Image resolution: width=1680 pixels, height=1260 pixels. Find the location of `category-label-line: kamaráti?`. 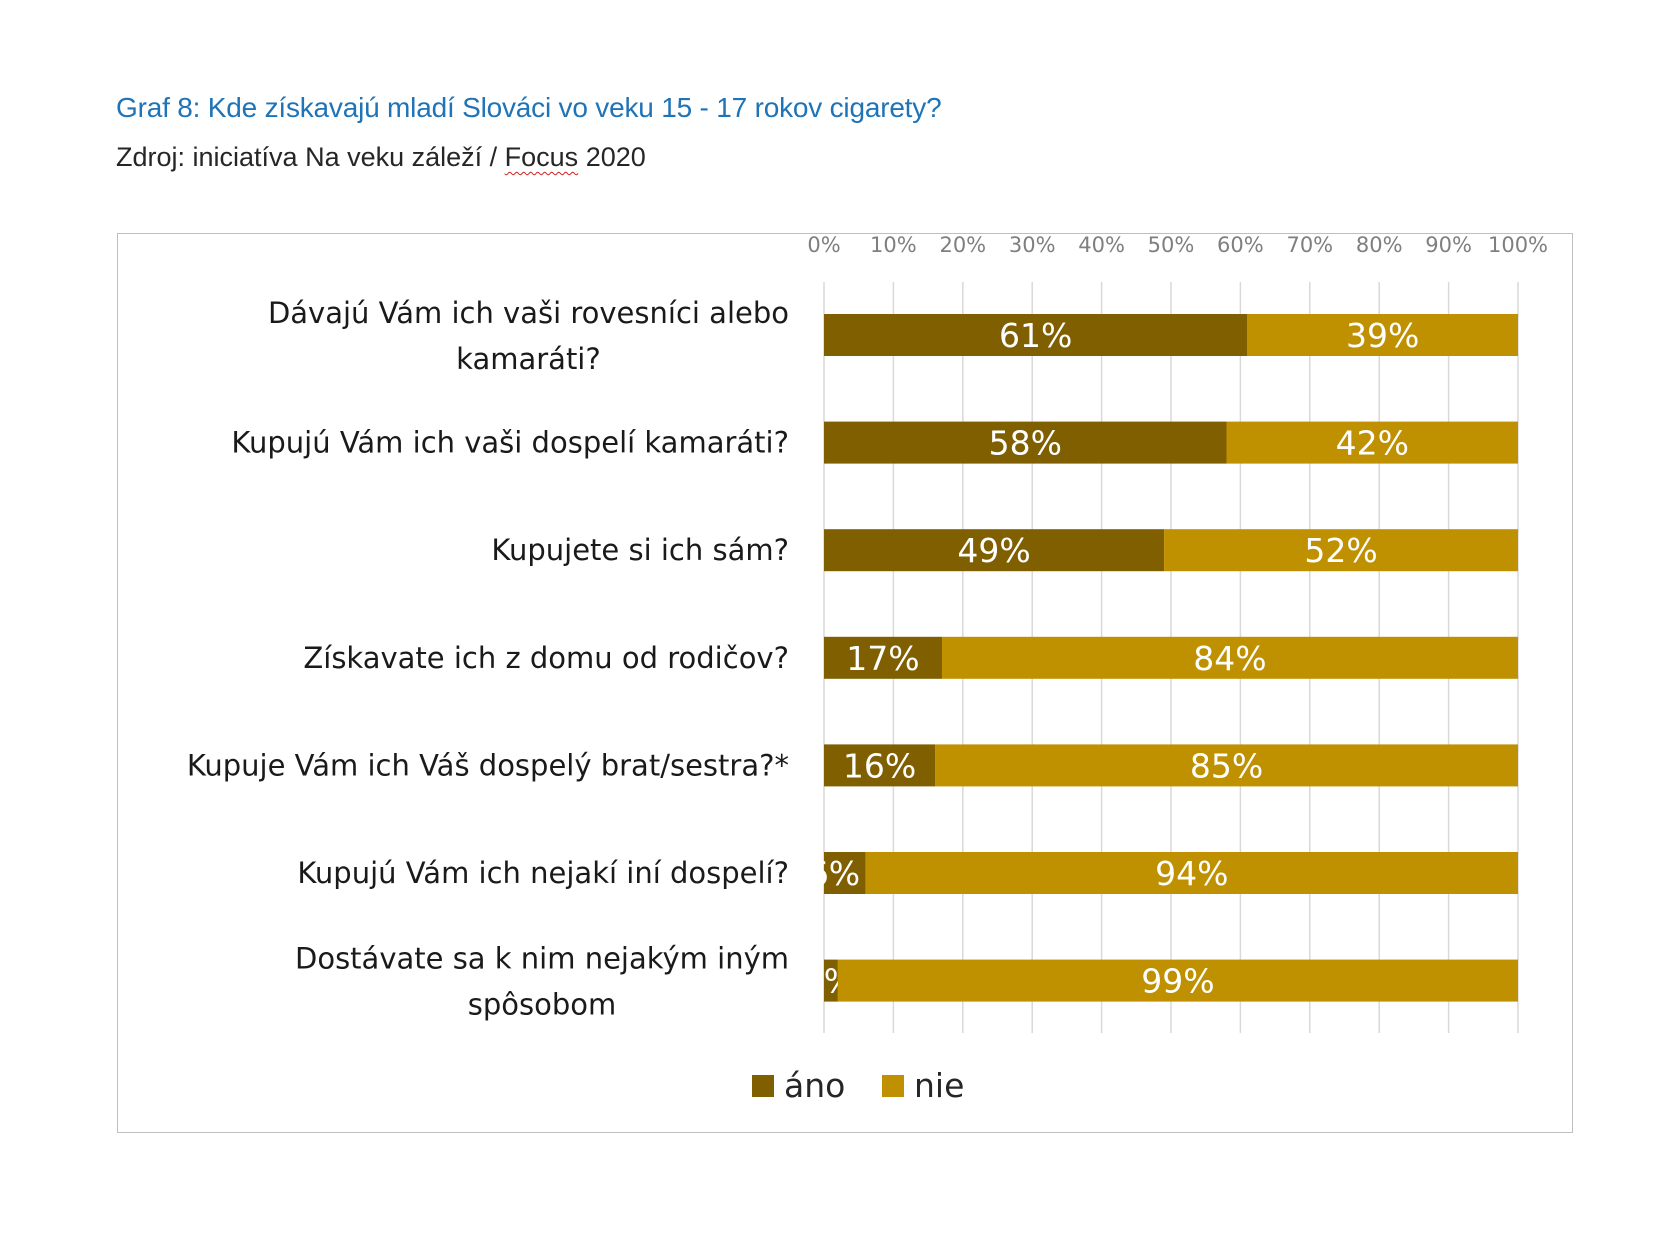

category-label-line: kamaráti? is located at coordinates (528, 359).